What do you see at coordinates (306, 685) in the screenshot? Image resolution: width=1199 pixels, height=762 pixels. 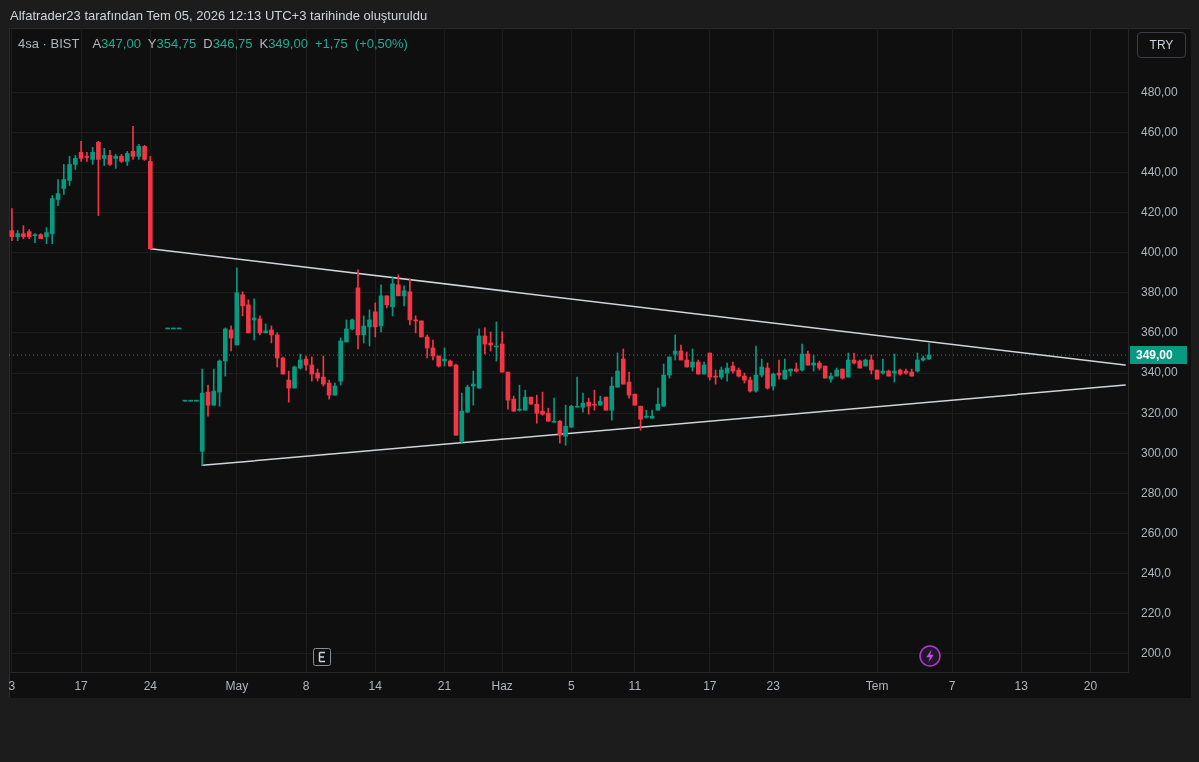 I see `x-tick-label: 8` at bounding box center [306, 685].